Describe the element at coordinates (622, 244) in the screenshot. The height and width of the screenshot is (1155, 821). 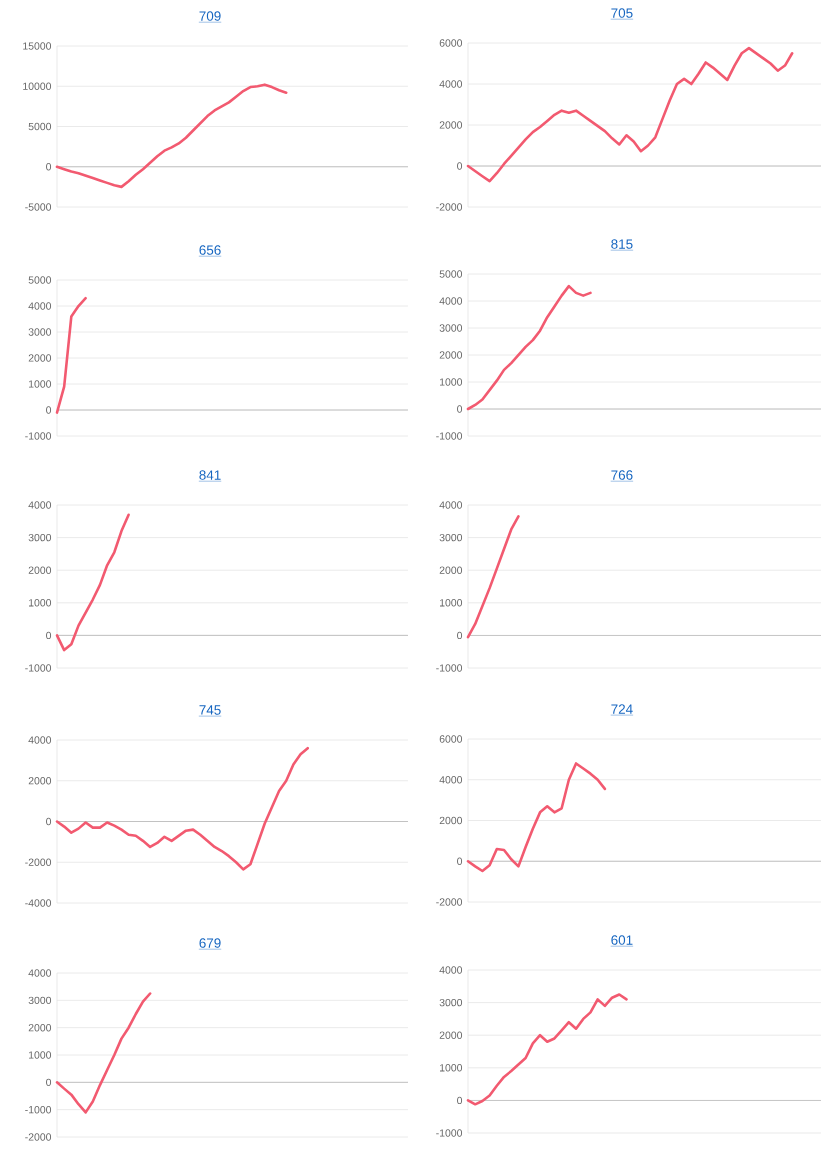
I see `chart-title: 815` at that location.